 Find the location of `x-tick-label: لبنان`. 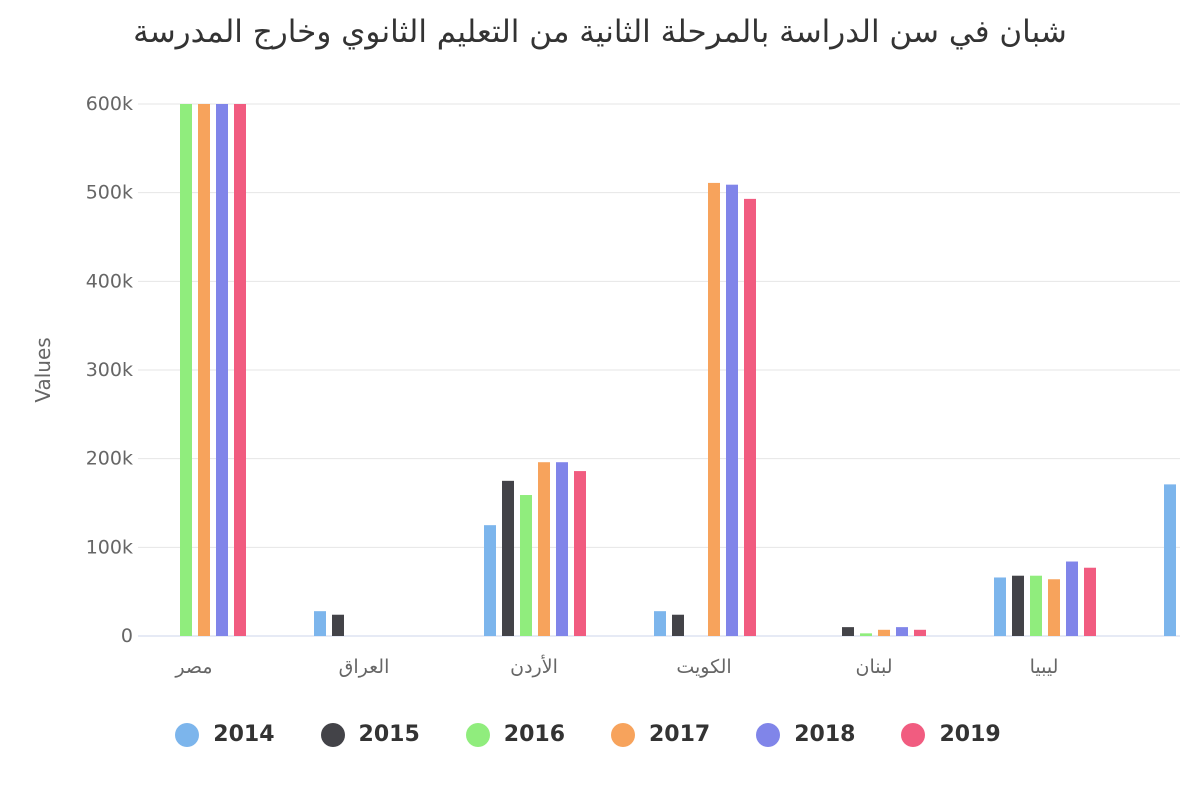

x-tick-label: لبنان is located at coordinates (874, 667).